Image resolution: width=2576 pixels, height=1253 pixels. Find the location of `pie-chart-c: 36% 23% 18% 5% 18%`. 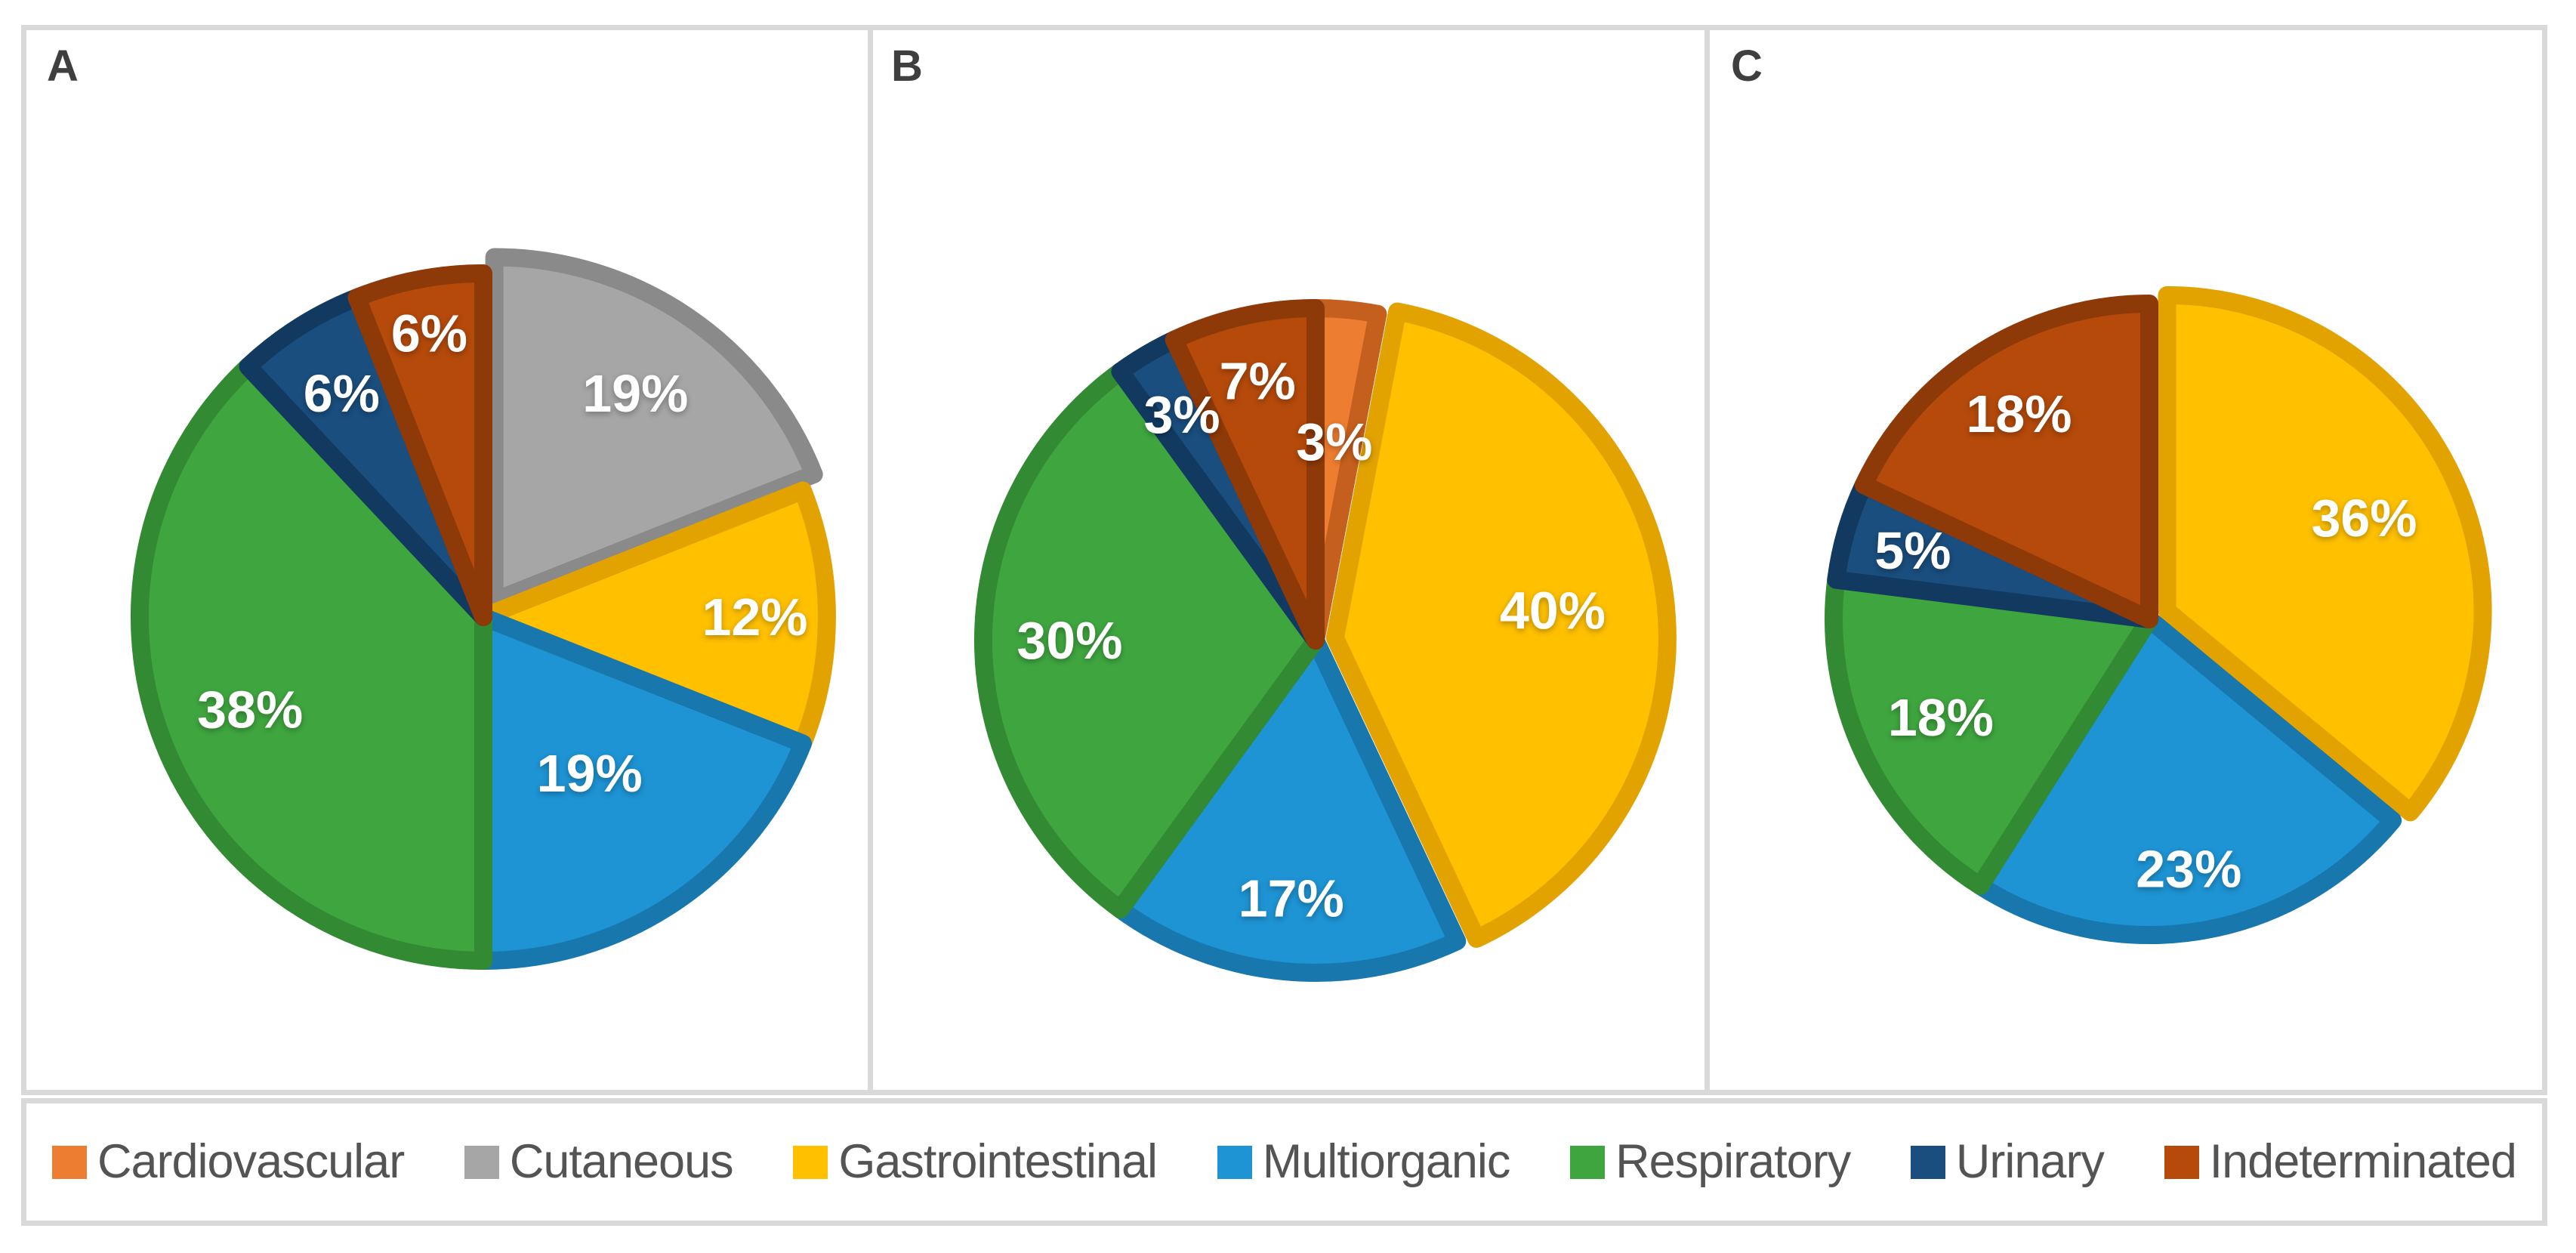

pie-chart-c: 36% 23% 18% 5% 18% is located at coordinates (2158, 614).